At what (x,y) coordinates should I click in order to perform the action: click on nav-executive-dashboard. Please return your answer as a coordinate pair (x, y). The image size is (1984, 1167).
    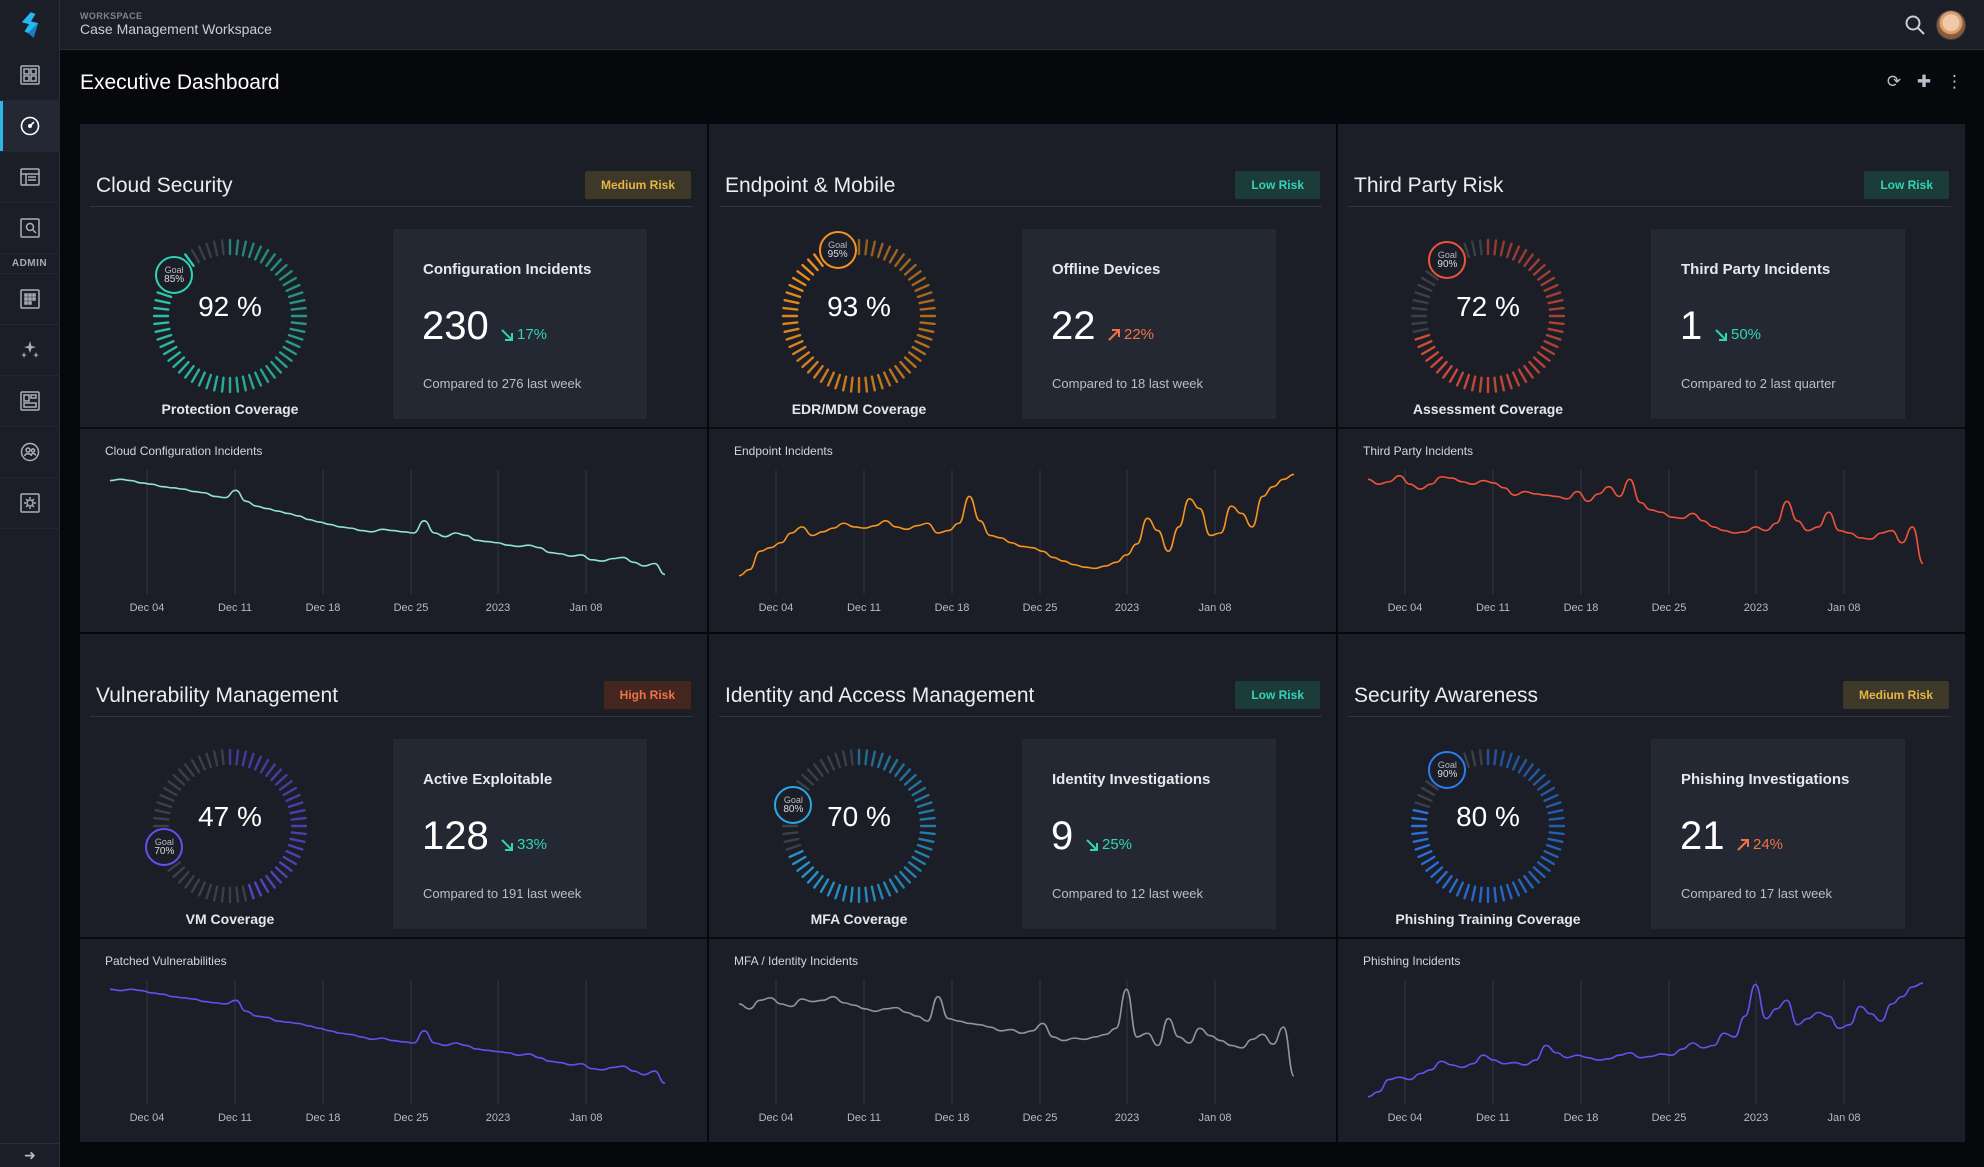
    Looking at the image, I should click on (30, 126).